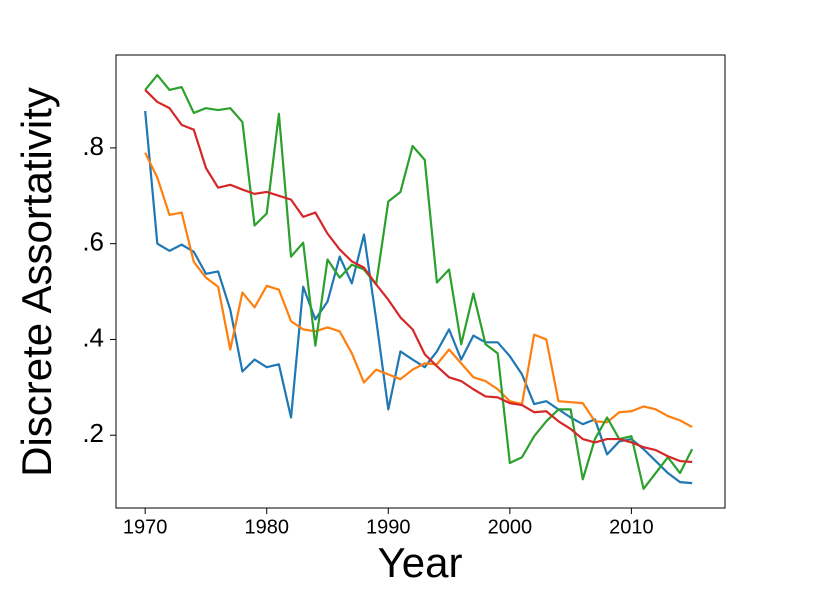 This screenshot has width=830, height=590. What do you see at coordinates (93, 337) in the screenshot?
I see `y-tick-label: .4` at bounding box center [93, 337].